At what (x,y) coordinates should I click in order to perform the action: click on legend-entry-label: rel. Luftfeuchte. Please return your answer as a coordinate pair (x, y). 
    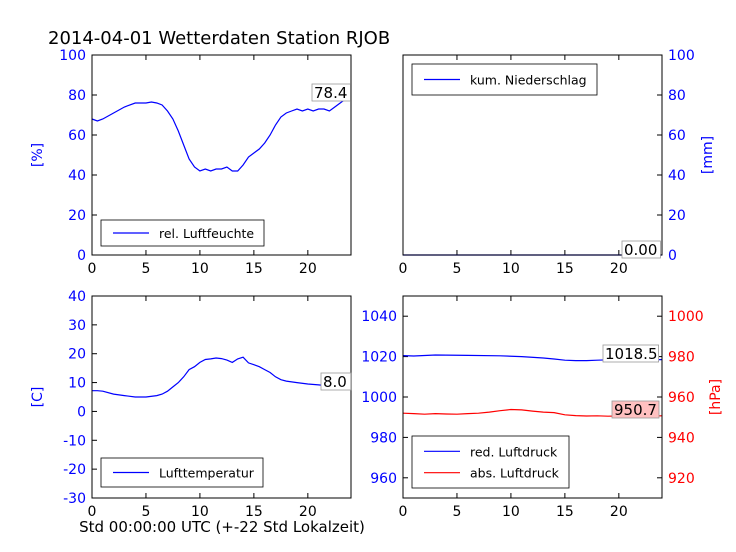
    Looking at the image, I should click on (206, 233).